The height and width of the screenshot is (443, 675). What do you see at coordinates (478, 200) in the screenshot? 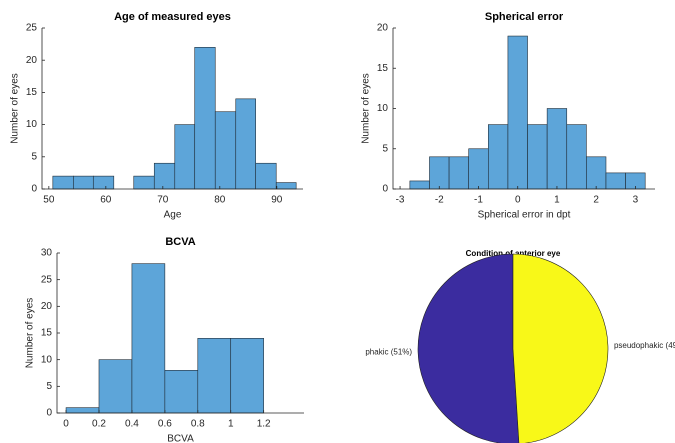
I see `x-tick-label: -1` at bounding box center [478, 200].